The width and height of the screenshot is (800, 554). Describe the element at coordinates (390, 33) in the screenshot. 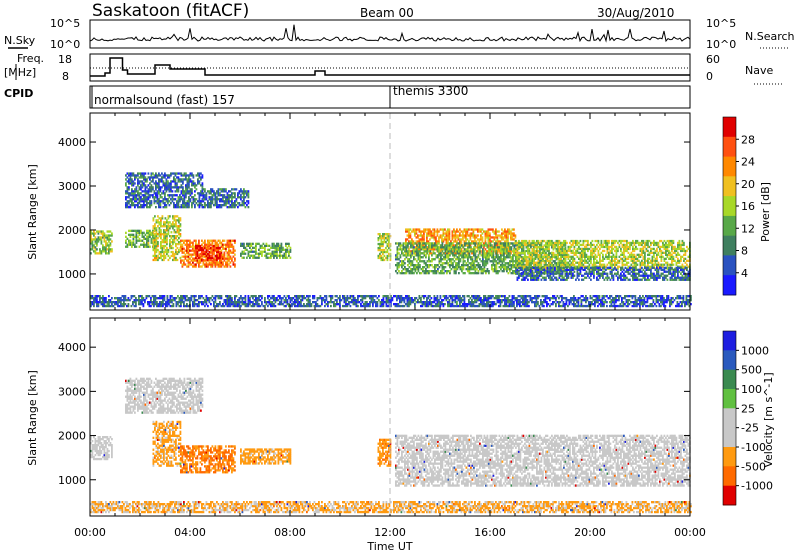

I see `nsky-line` at that location.